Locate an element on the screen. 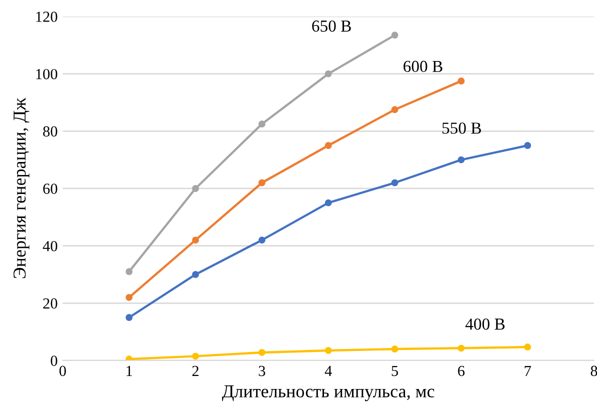  x-tick-label: 7 is located at coordinates (527, 371).